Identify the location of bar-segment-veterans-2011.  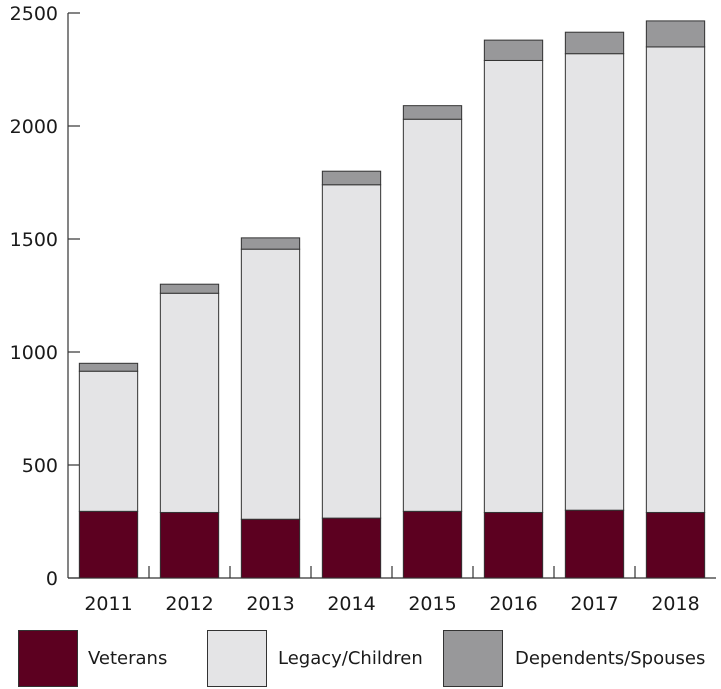
(108, 544).